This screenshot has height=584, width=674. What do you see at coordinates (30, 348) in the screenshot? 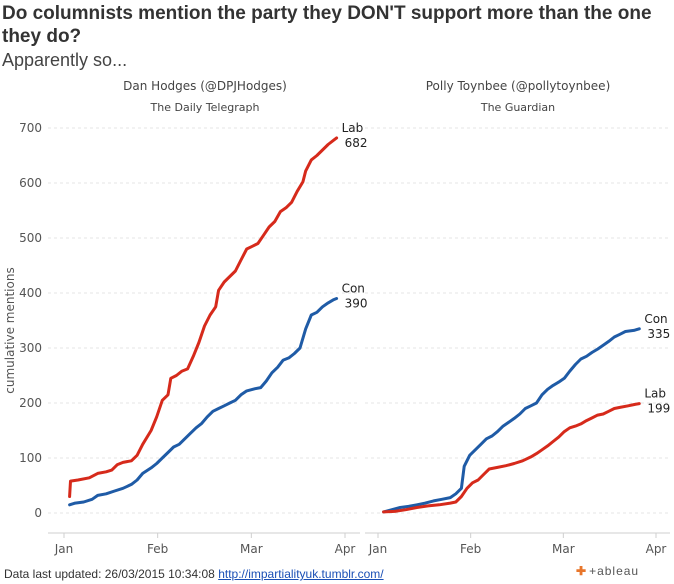
I see `y-tick-label: 300` at bounding box center [30, 348].